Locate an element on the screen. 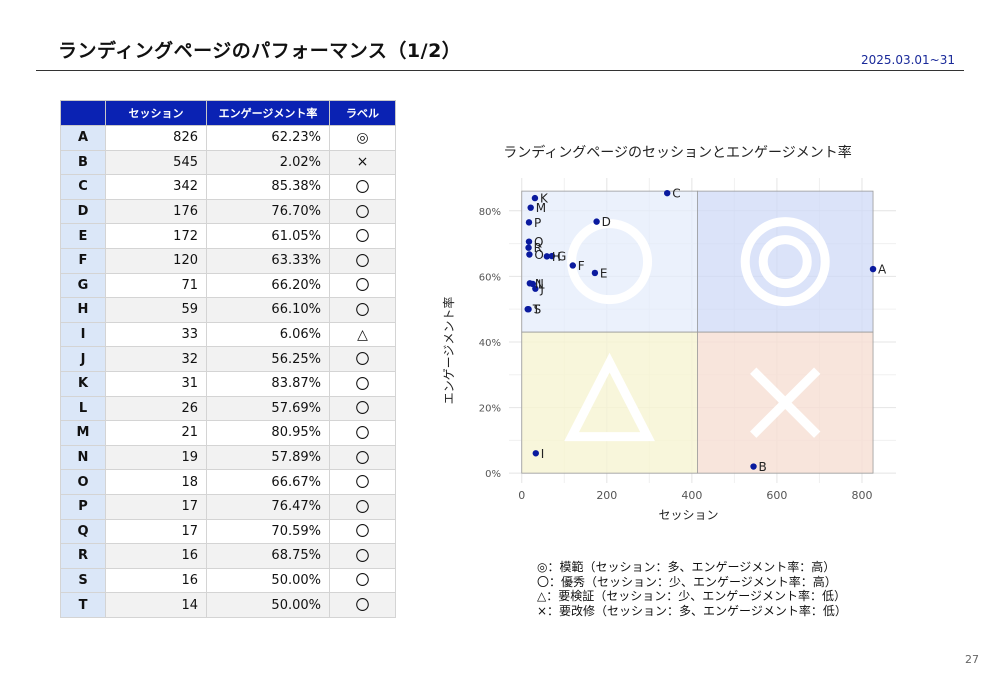  data-point-label: J is located at coordinates (541, 289).